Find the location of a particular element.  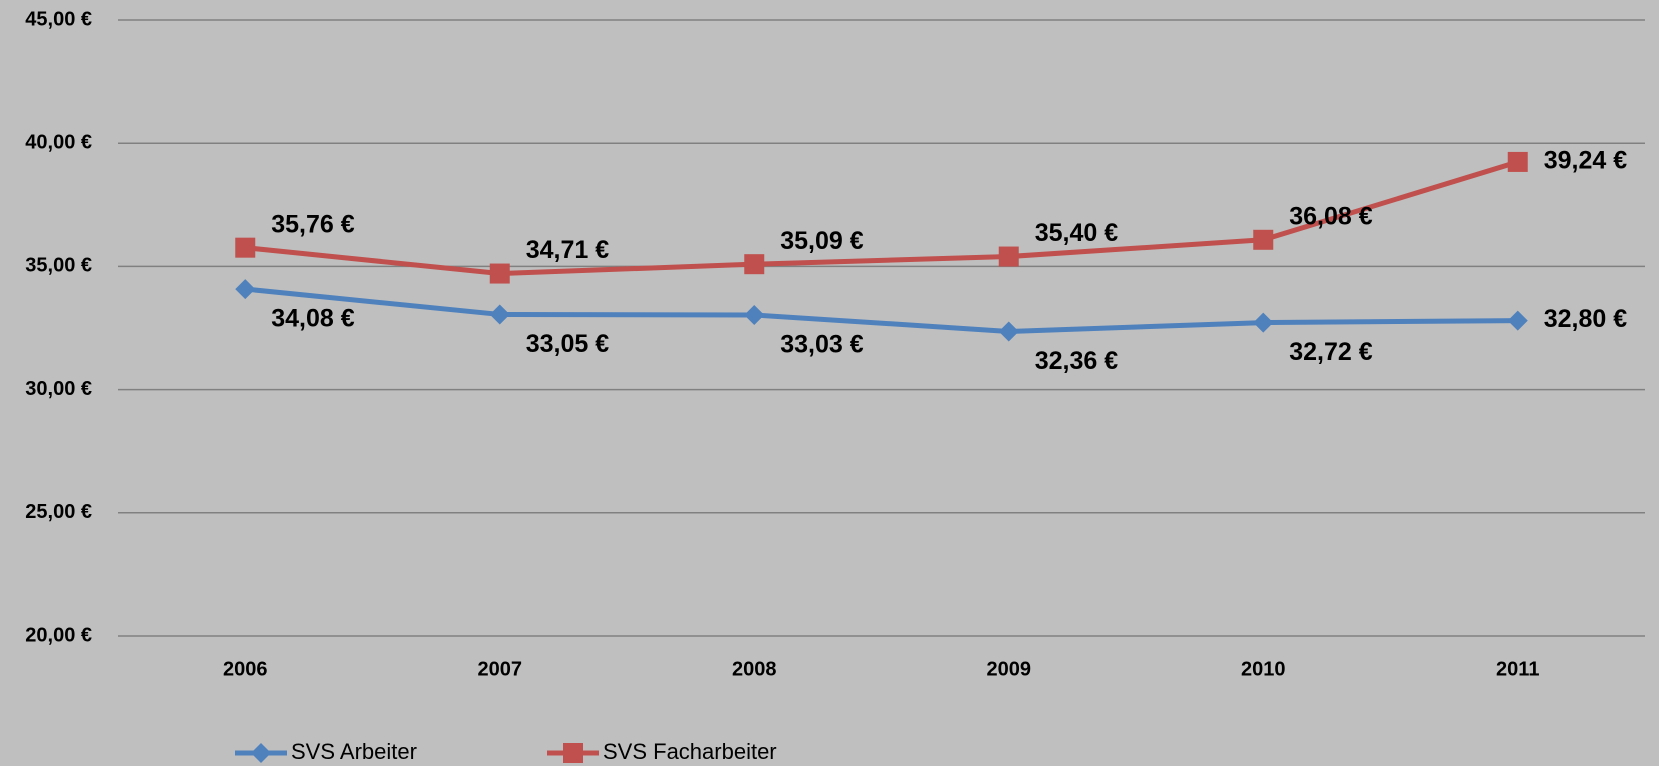

data-label: 36,08 € is located at coordinates (1331, 216).